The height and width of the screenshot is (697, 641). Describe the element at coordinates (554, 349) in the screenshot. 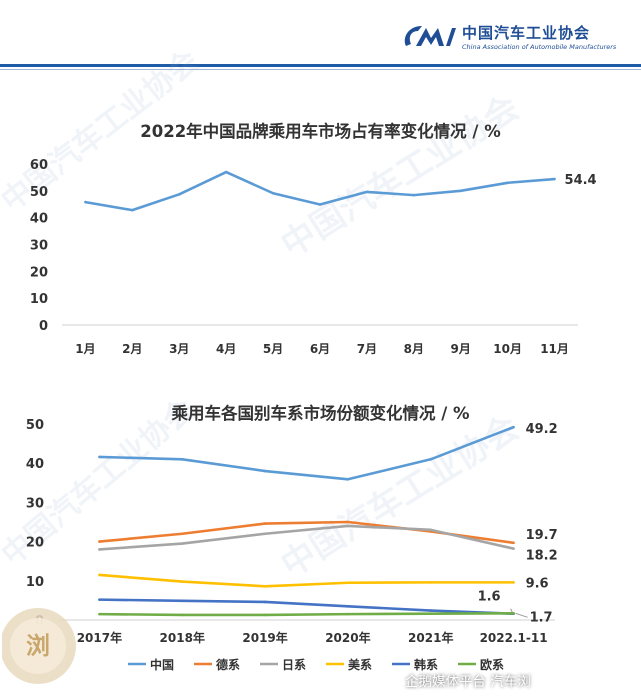

I see `x-tick-label: 11月` at that location.